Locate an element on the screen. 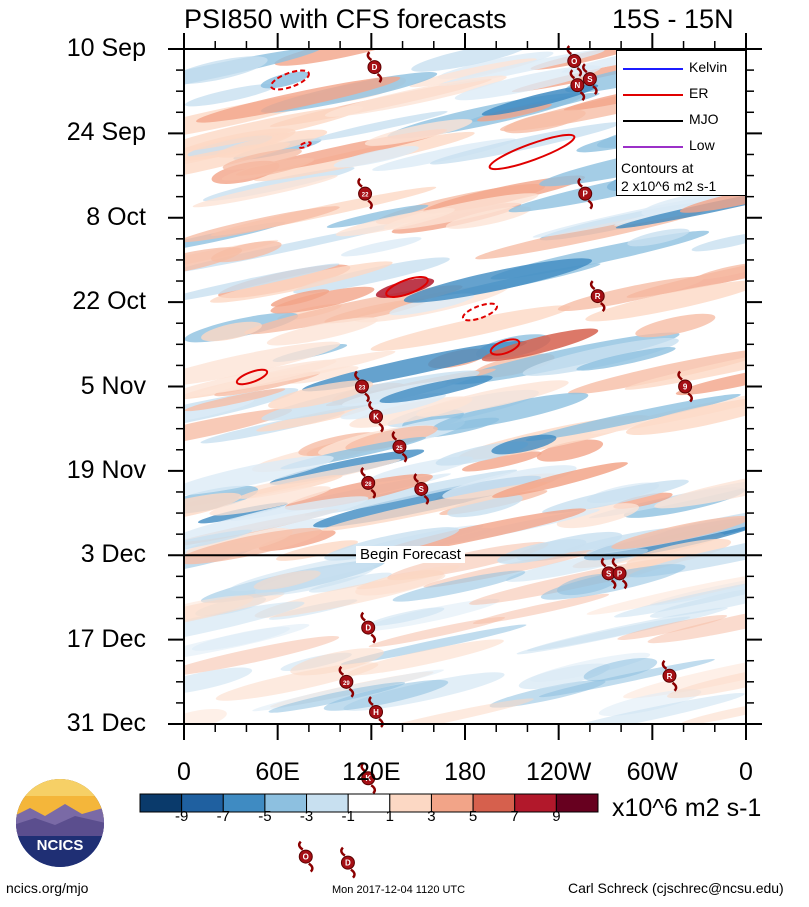  y-tick-label: 3 Dec is located at coordinates (113, 554).